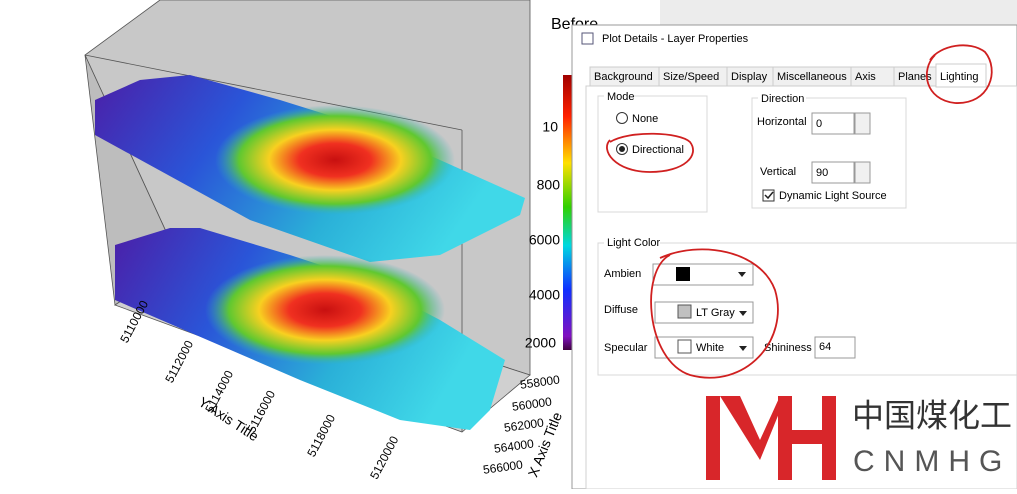 This screenshot has height=494, width=1017. I want to click on background-window, so click(838, 12).